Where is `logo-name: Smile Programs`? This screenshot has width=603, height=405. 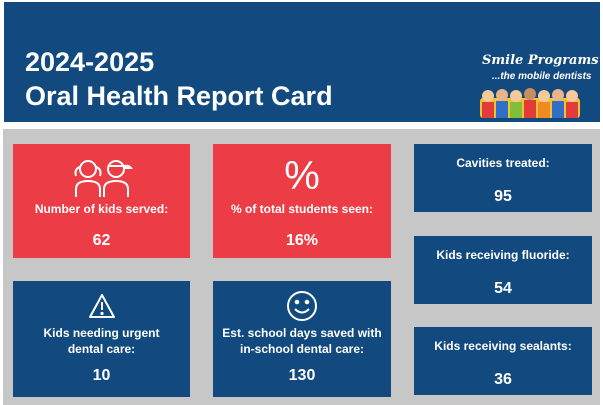
logo-name: Smile Programs is located at coordinates (540, 60).